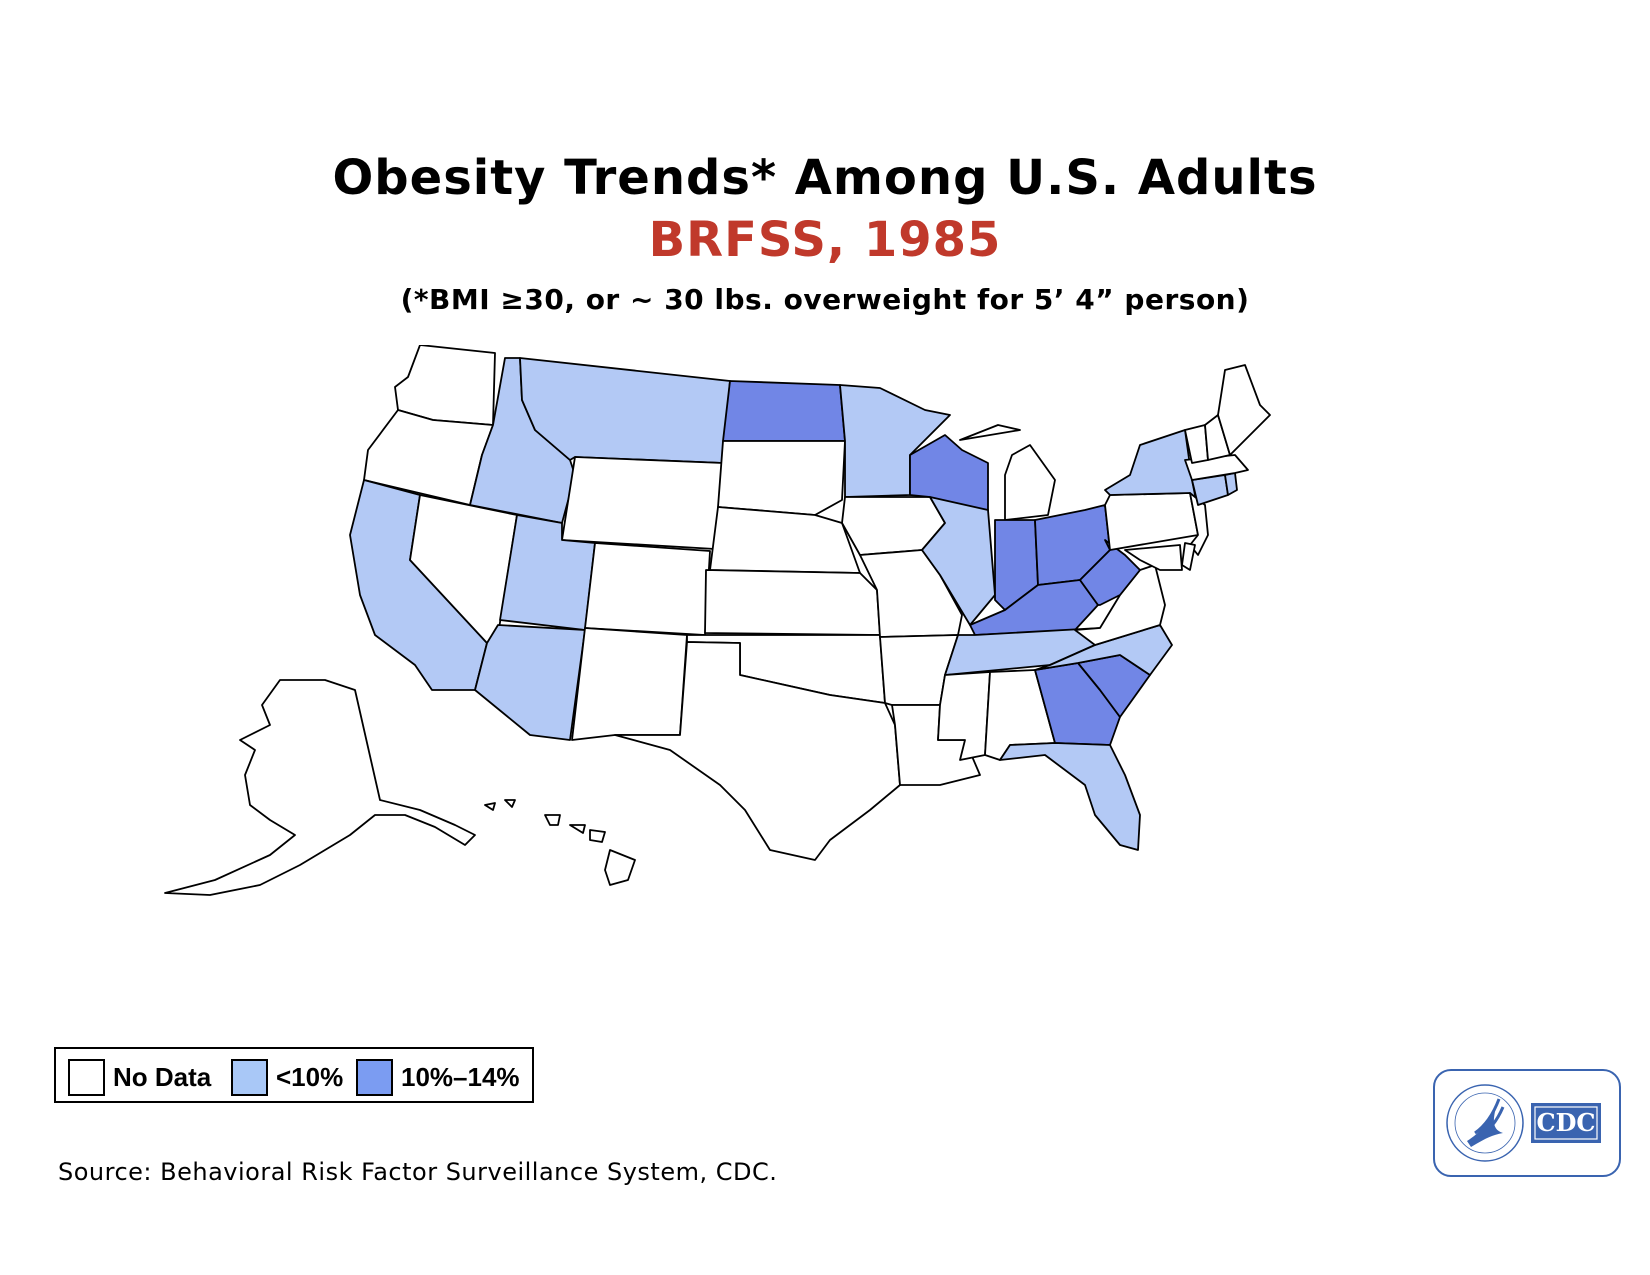 This screenshot has height=1275, width=1650. I want to click on state-NE, so click(785, 540).